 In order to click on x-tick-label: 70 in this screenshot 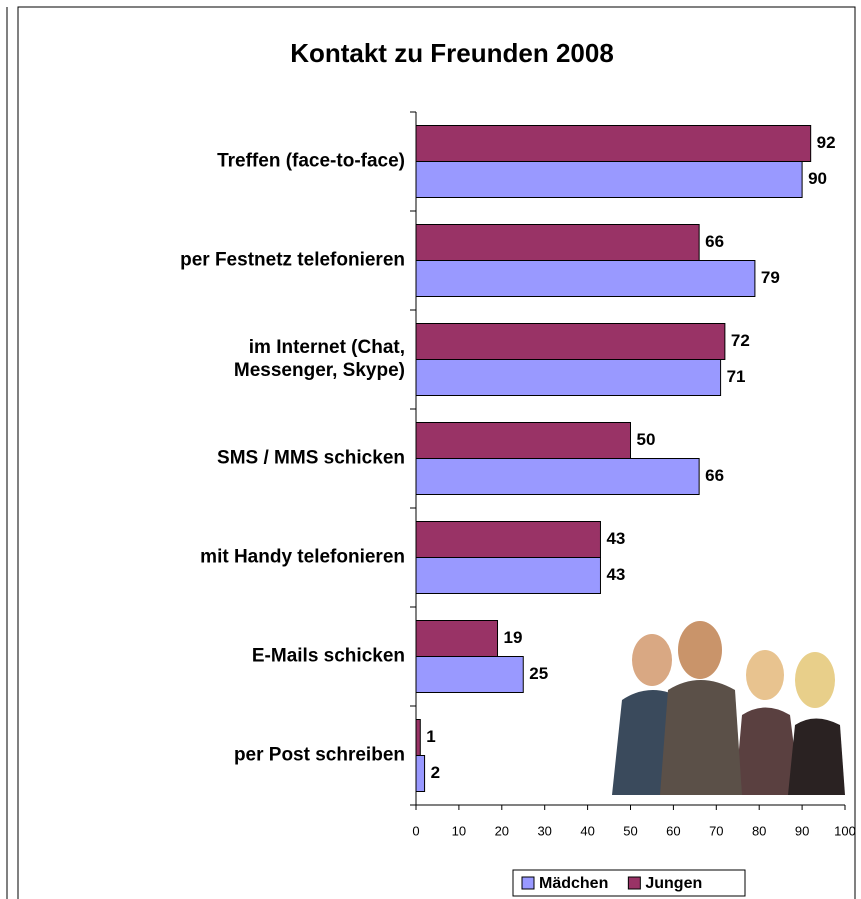, I will do `click(716, 830)`.